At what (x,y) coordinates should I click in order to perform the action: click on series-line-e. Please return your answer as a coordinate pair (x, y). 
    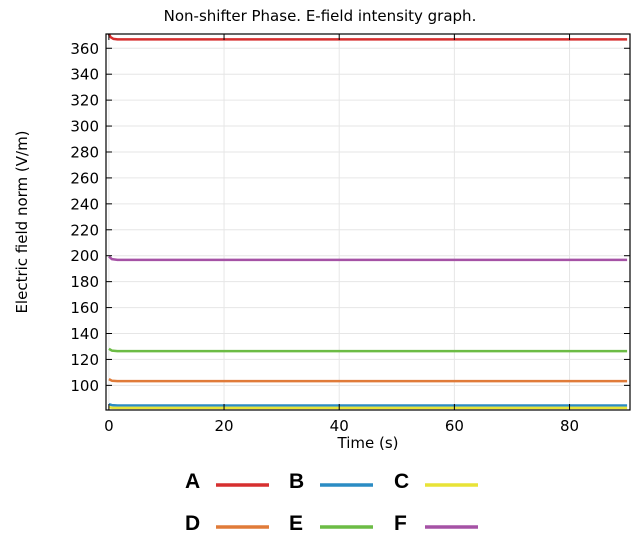
    Looking at the image, I should click on (368, 350).